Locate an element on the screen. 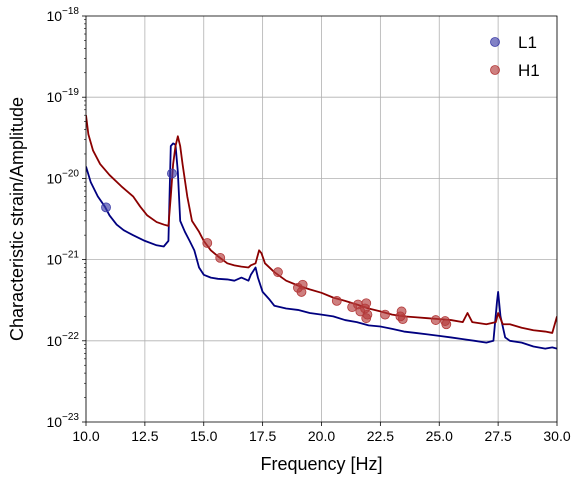  y-axis-label: Characteristic strain/Amplitude is located at coordinates (17, 219).